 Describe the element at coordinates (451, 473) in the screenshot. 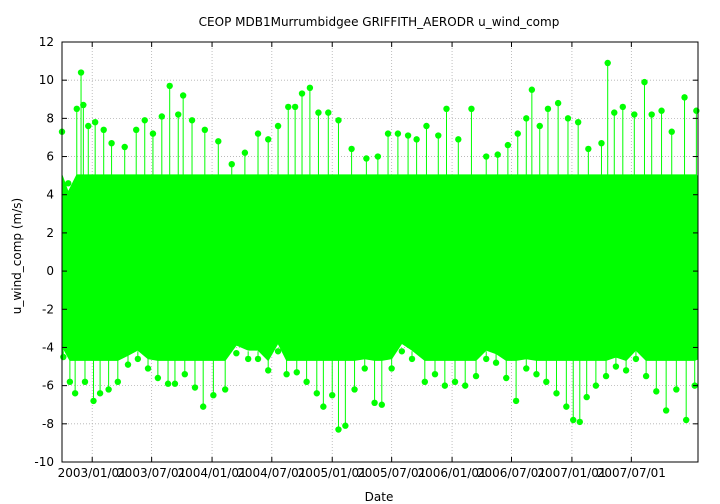

I see `x-tick-label: 2006/01/01` at that location.